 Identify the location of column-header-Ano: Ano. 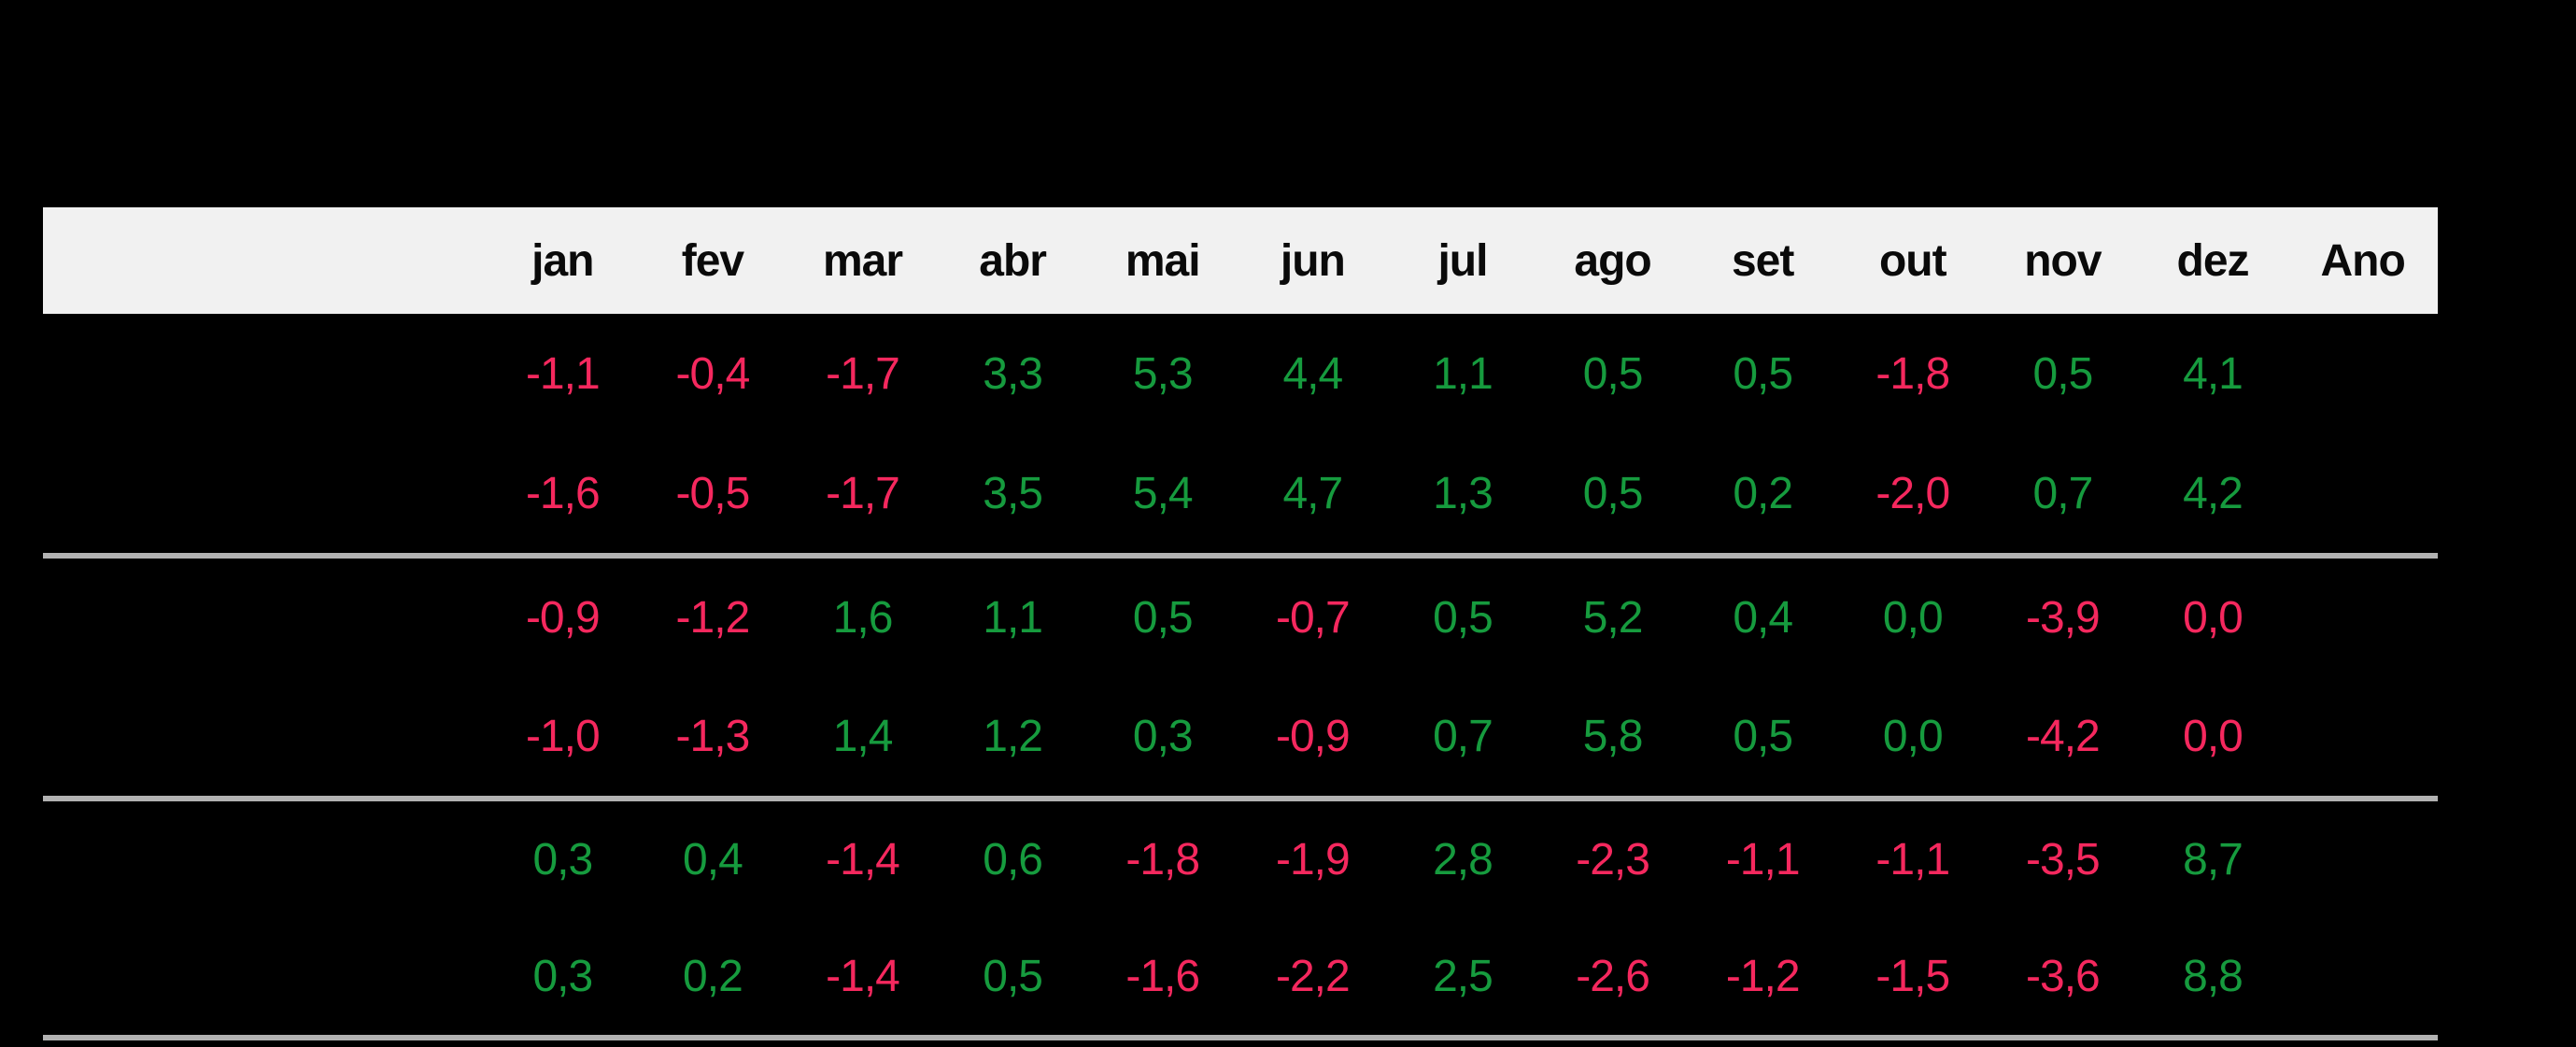
(2362, 260).